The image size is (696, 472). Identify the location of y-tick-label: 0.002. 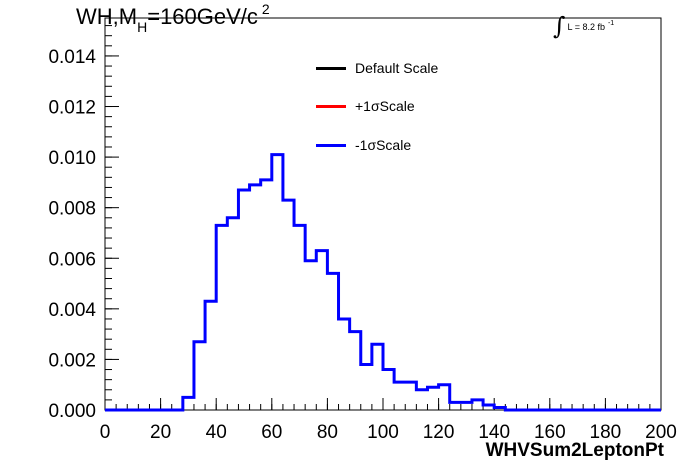
(72, 360).